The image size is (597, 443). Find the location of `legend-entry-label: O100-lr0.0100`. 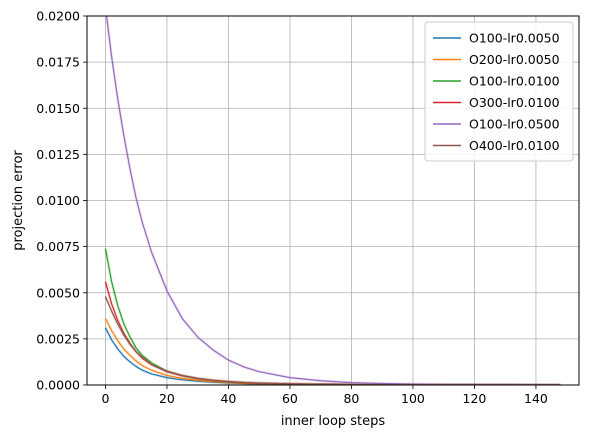

legend-entry-label: O100-lr0.0100 is located at coordinates (514, 81).